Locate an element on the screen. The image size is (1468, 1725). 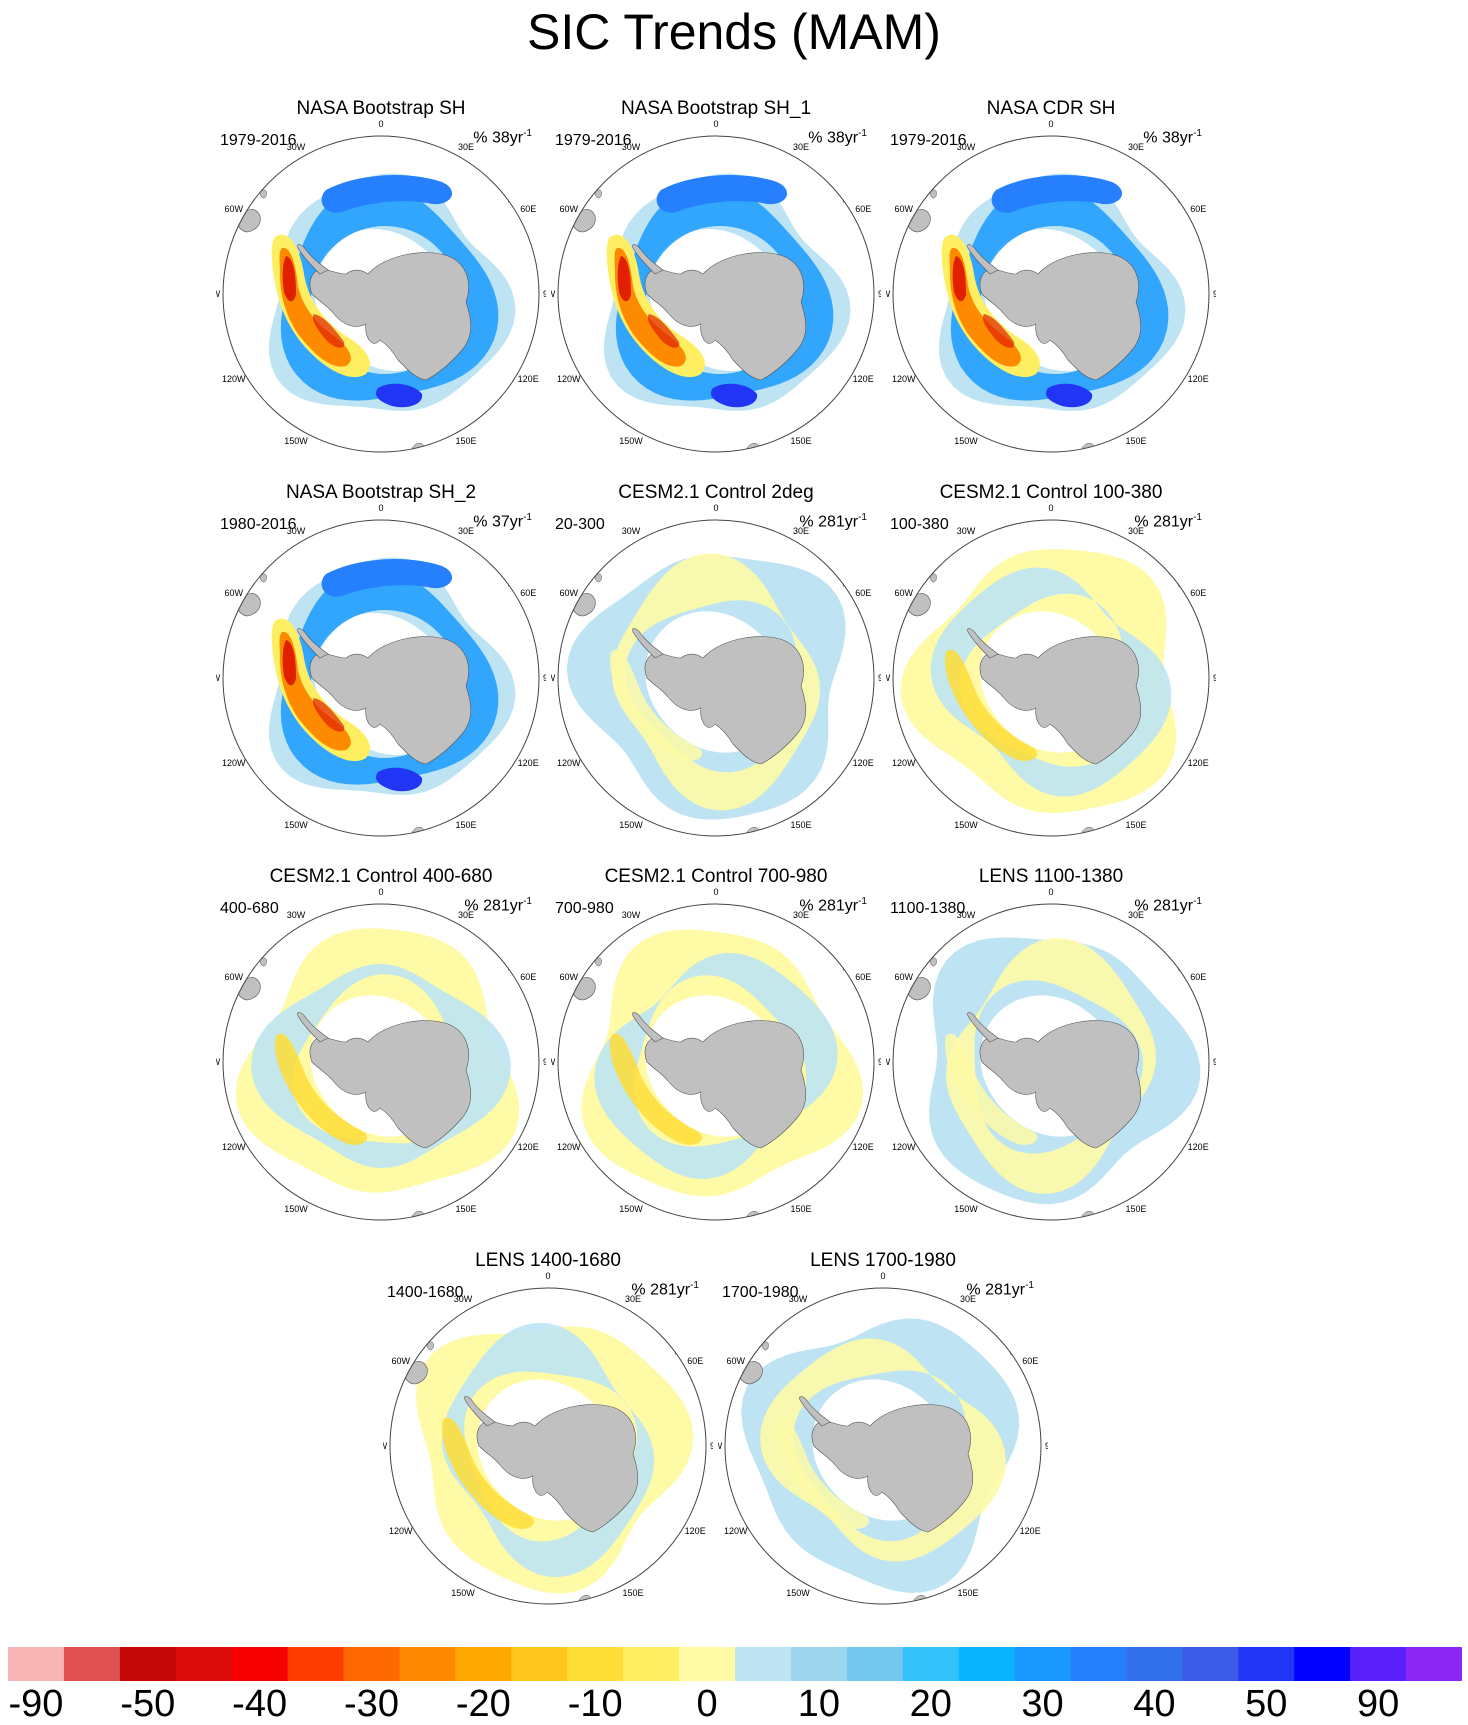
panel-title: CESM2.1 Control 400-680 is located at coordinates (381, 876).